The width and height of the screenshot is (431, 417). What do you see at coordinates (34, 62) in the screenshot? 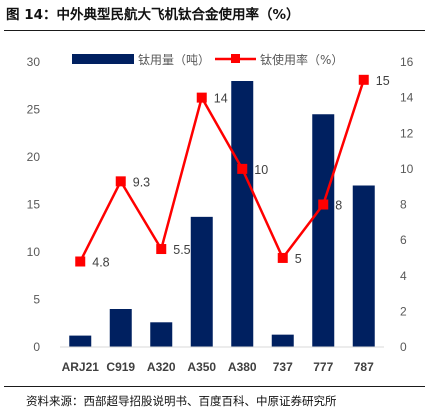
I see `y-left-tick-label: 30` at bounding box center [34, 62].